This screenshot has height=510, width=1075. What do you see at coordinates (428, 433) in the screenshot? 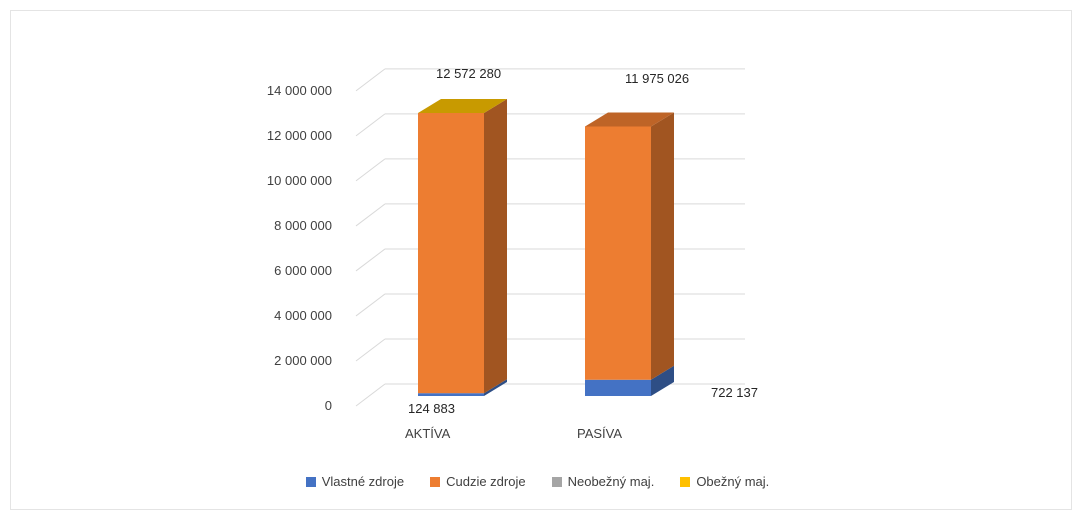
I see `category-label: AKTÍVA` at bounding box center [428, 433].